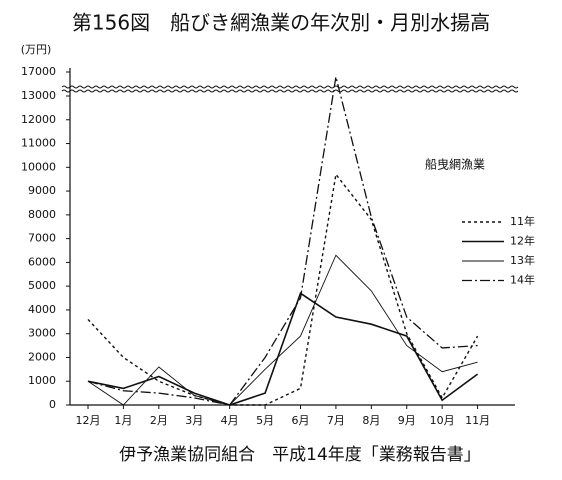 Image resolution: width=562 pixels, height=480 pixels. Describe the element at coordinates (522, 241) in the screenshot. I see `legend-label: 12年` at that location.